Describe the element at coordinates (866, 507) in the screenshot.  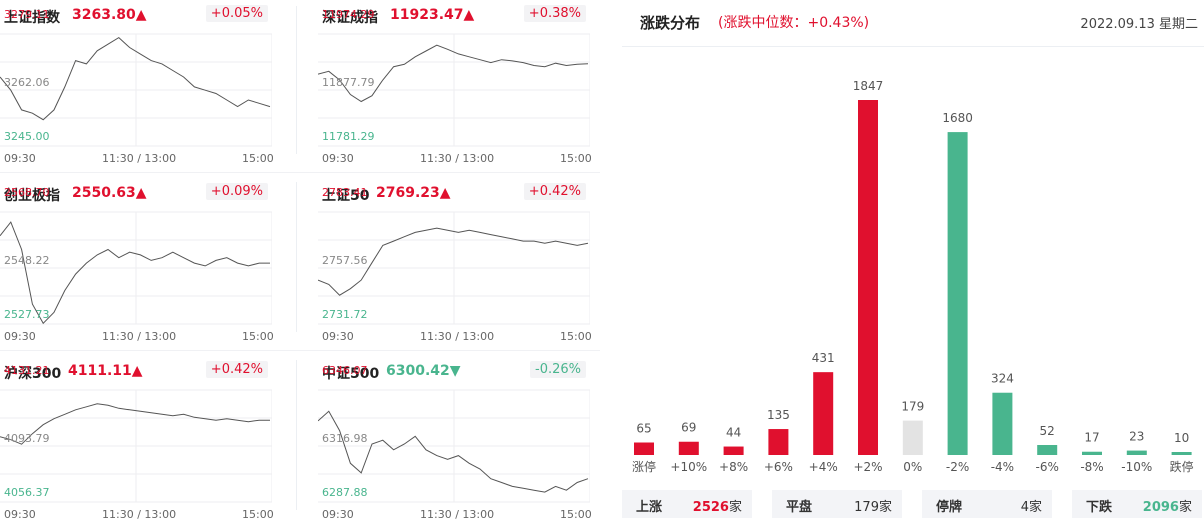
I see `summary-count: 179` at that location.